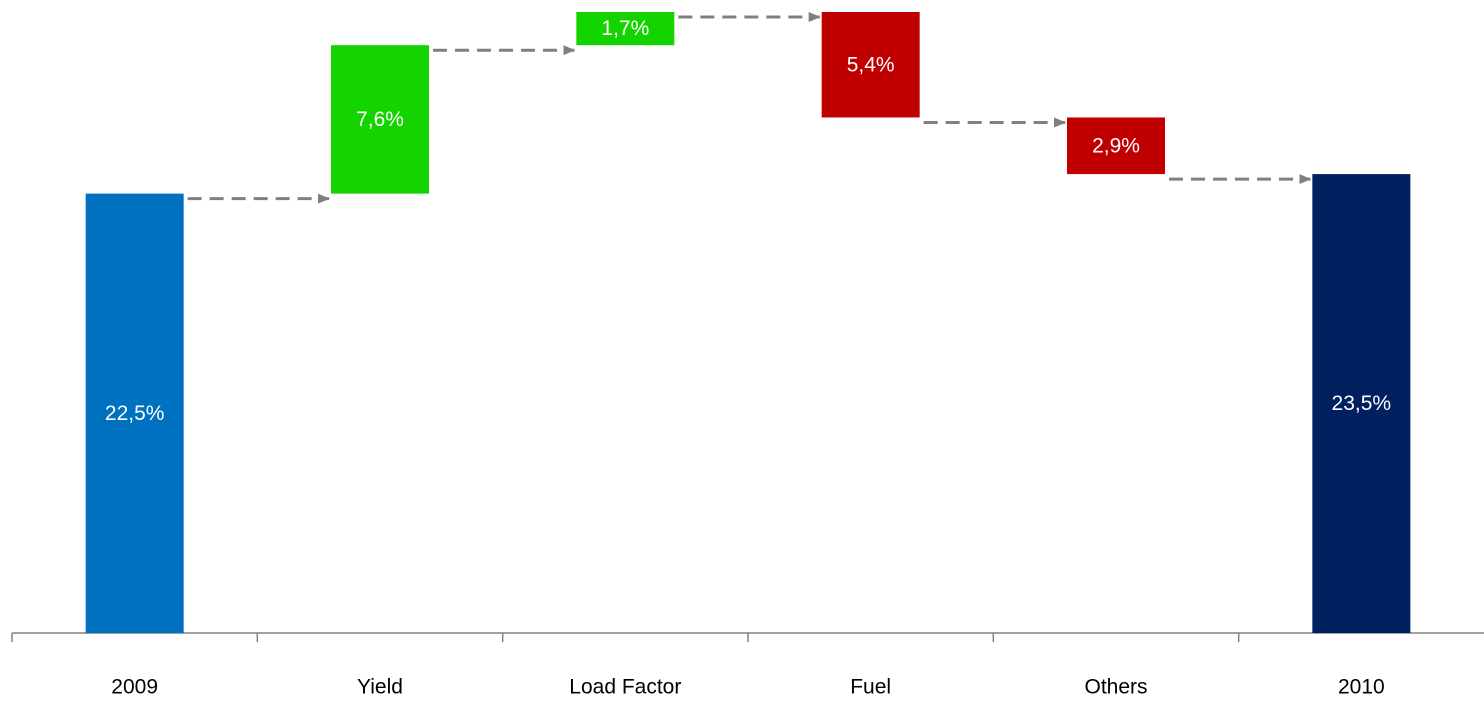 The height and width of the screenshot is (701, 1484). What do you see at coordinates (134, 687) in the screenshot?
I see `x-tick-label: 2009` at bounding box center [134, 687].